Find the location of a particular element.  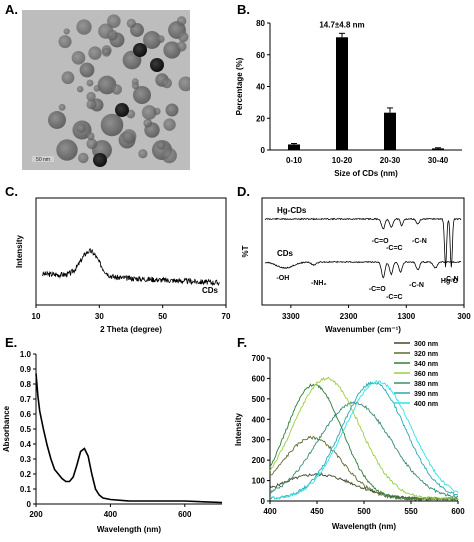

x-axis-title: Wavenumber (cm⁻¹) is located at coordinates (363, 329).